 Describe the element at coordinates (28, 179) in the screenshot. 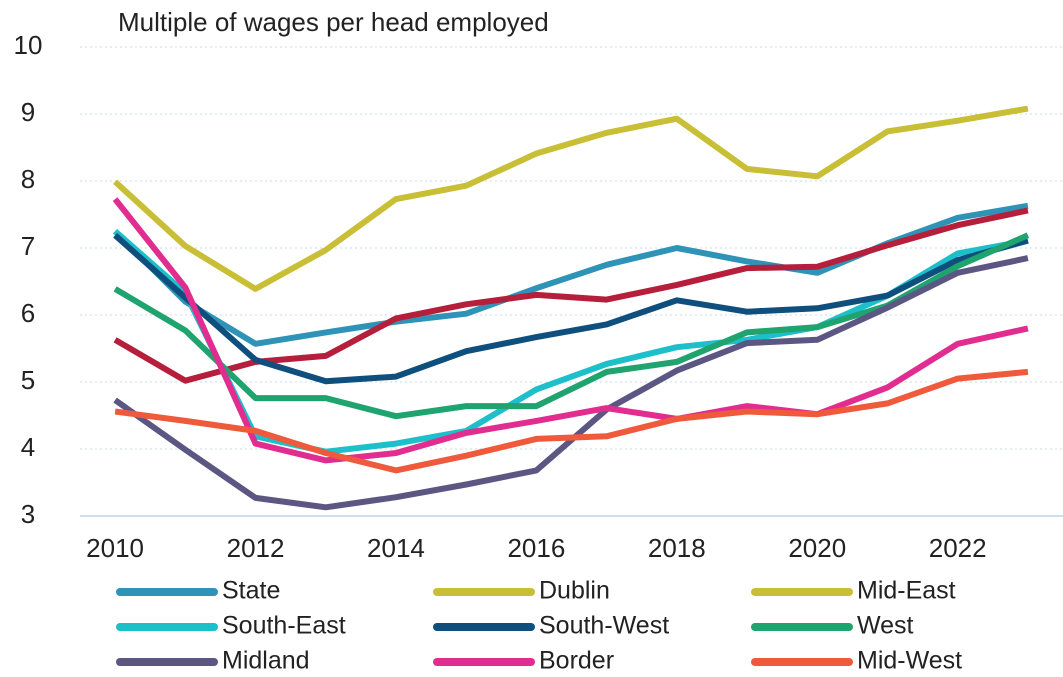

I see `y-tick-label: 8` at that location.